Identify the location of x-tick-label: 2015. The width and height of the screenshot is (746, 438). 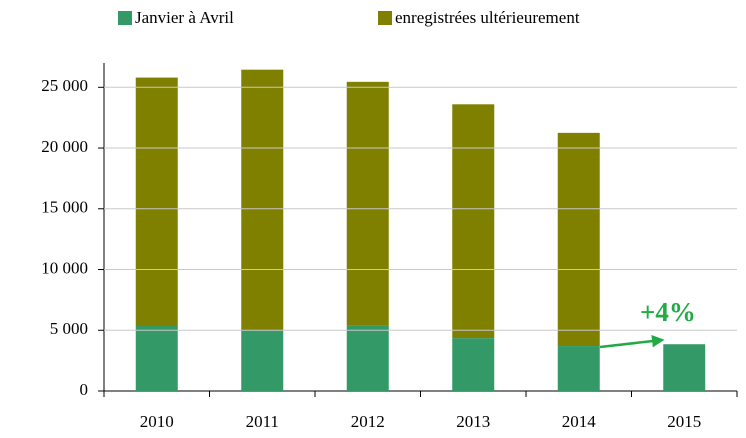
(684, 421).